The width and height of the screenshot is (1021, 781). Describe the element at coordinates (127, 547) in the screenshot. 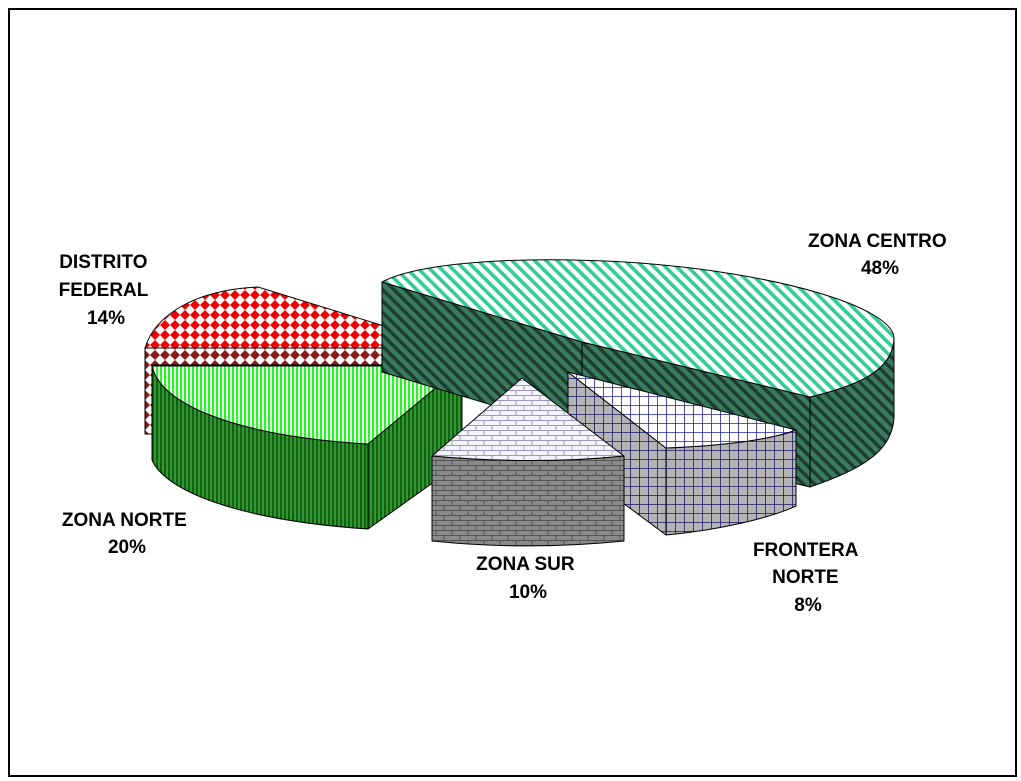

I see `label-zona-norte-percent: 20%` at that location.